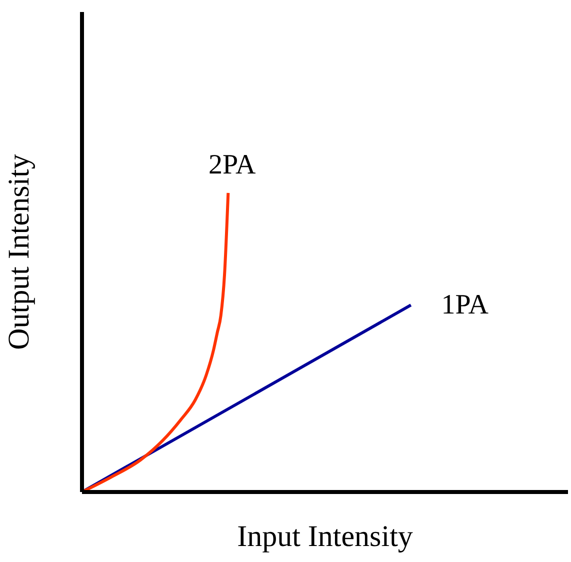  Describe the element at coordinates (232, 164) in the screenshot. I see `series-label: 2PA` at that location.